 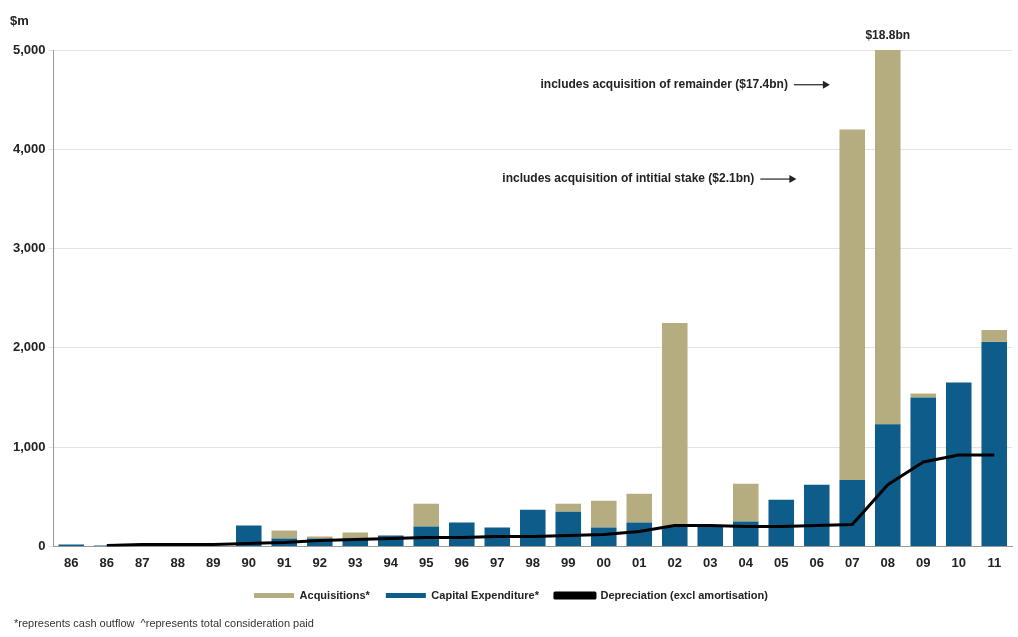 What do you see at coordinates (781, 562) in the screenshot?
I see `x-tick-label: 05` at bounding box center [781, 562].